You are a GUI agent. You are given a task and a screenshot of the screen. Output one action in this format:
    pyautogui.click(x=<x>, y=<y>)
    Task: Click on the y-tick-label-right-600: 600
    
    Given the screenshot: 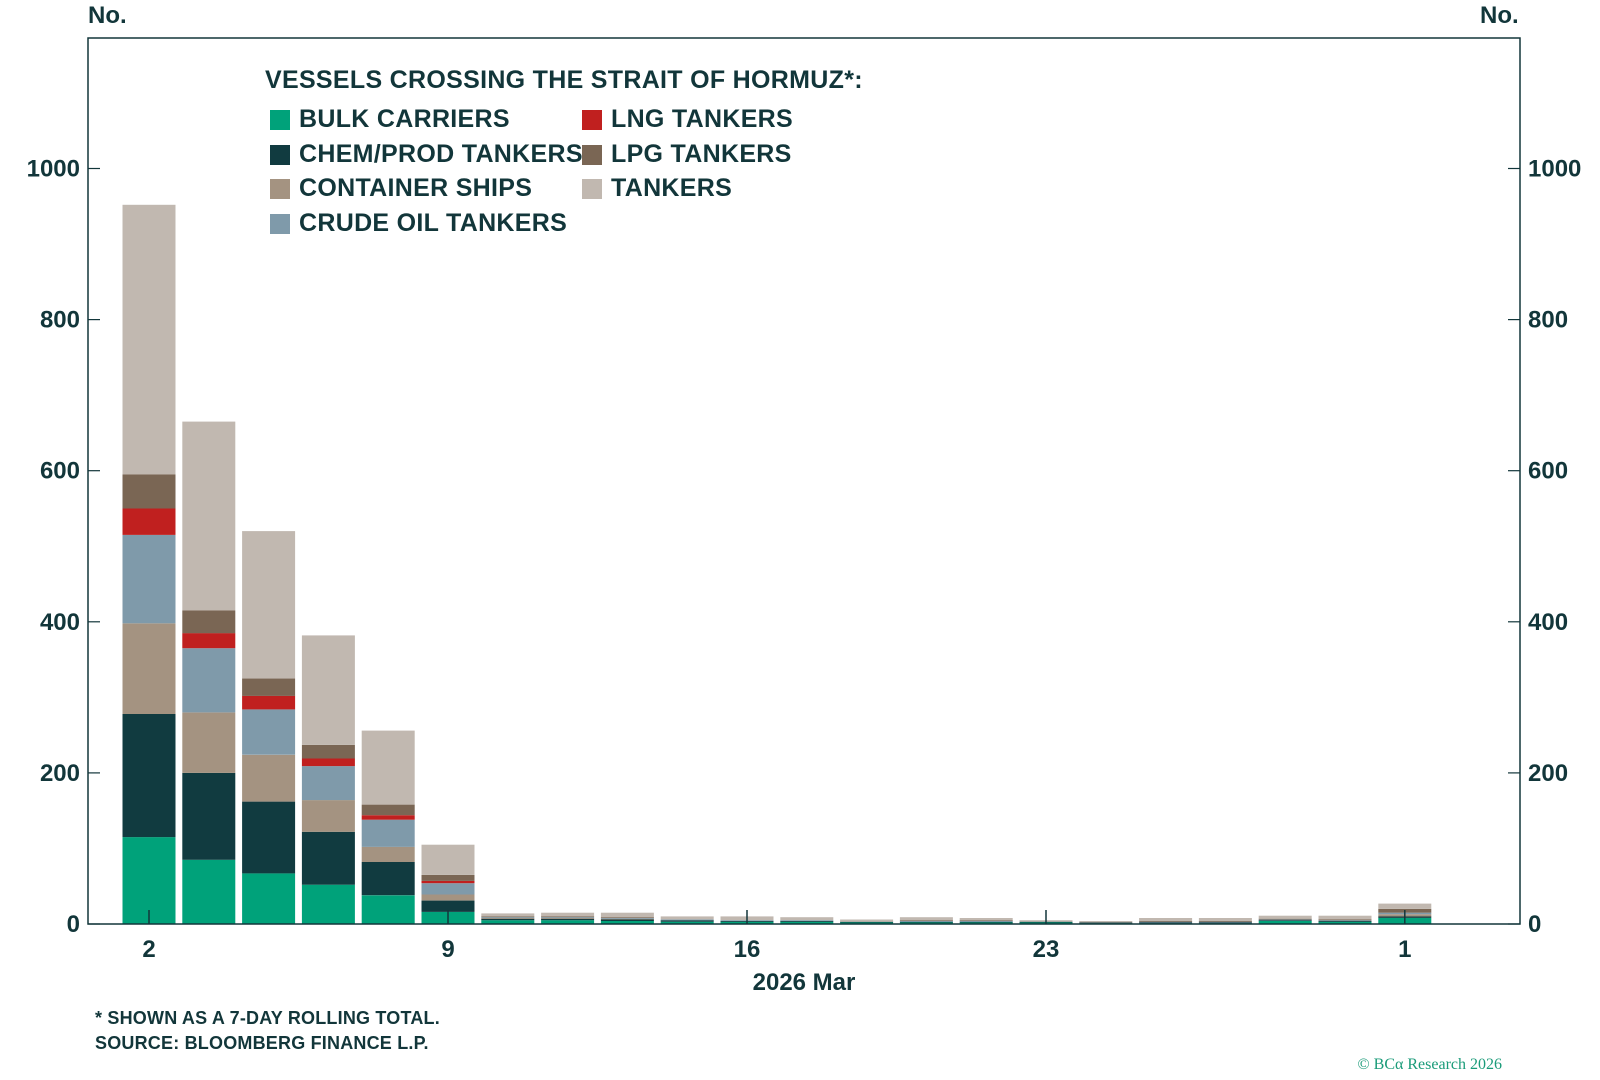 What is the action you would take?
    pyautogui.click(x=1548, y=471)
    